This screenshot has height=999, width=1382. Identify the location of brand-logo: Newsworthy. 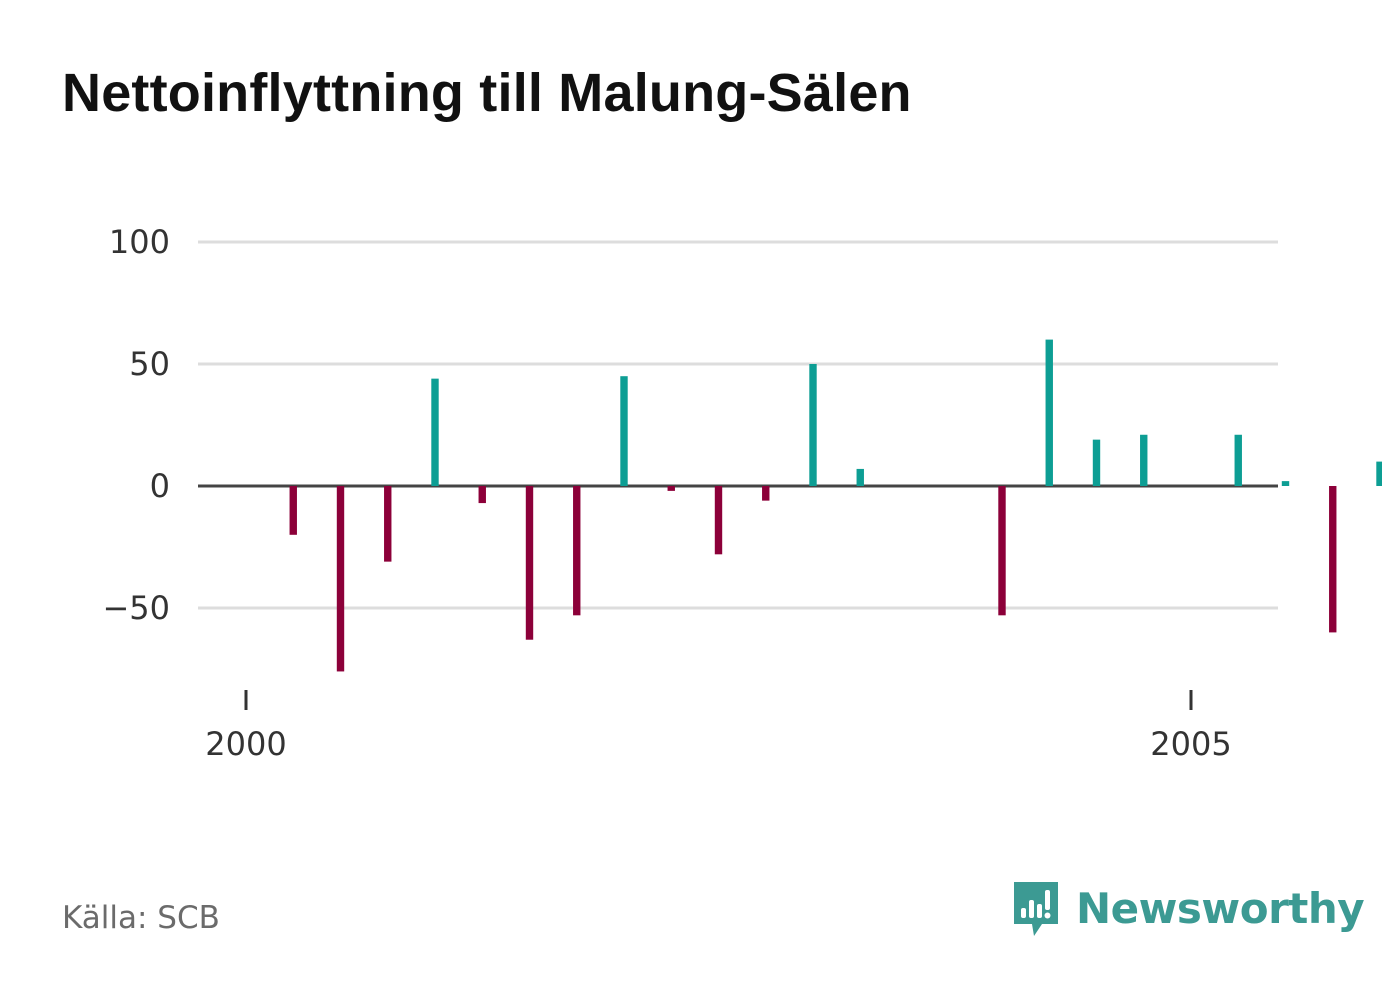
(1187, 908).